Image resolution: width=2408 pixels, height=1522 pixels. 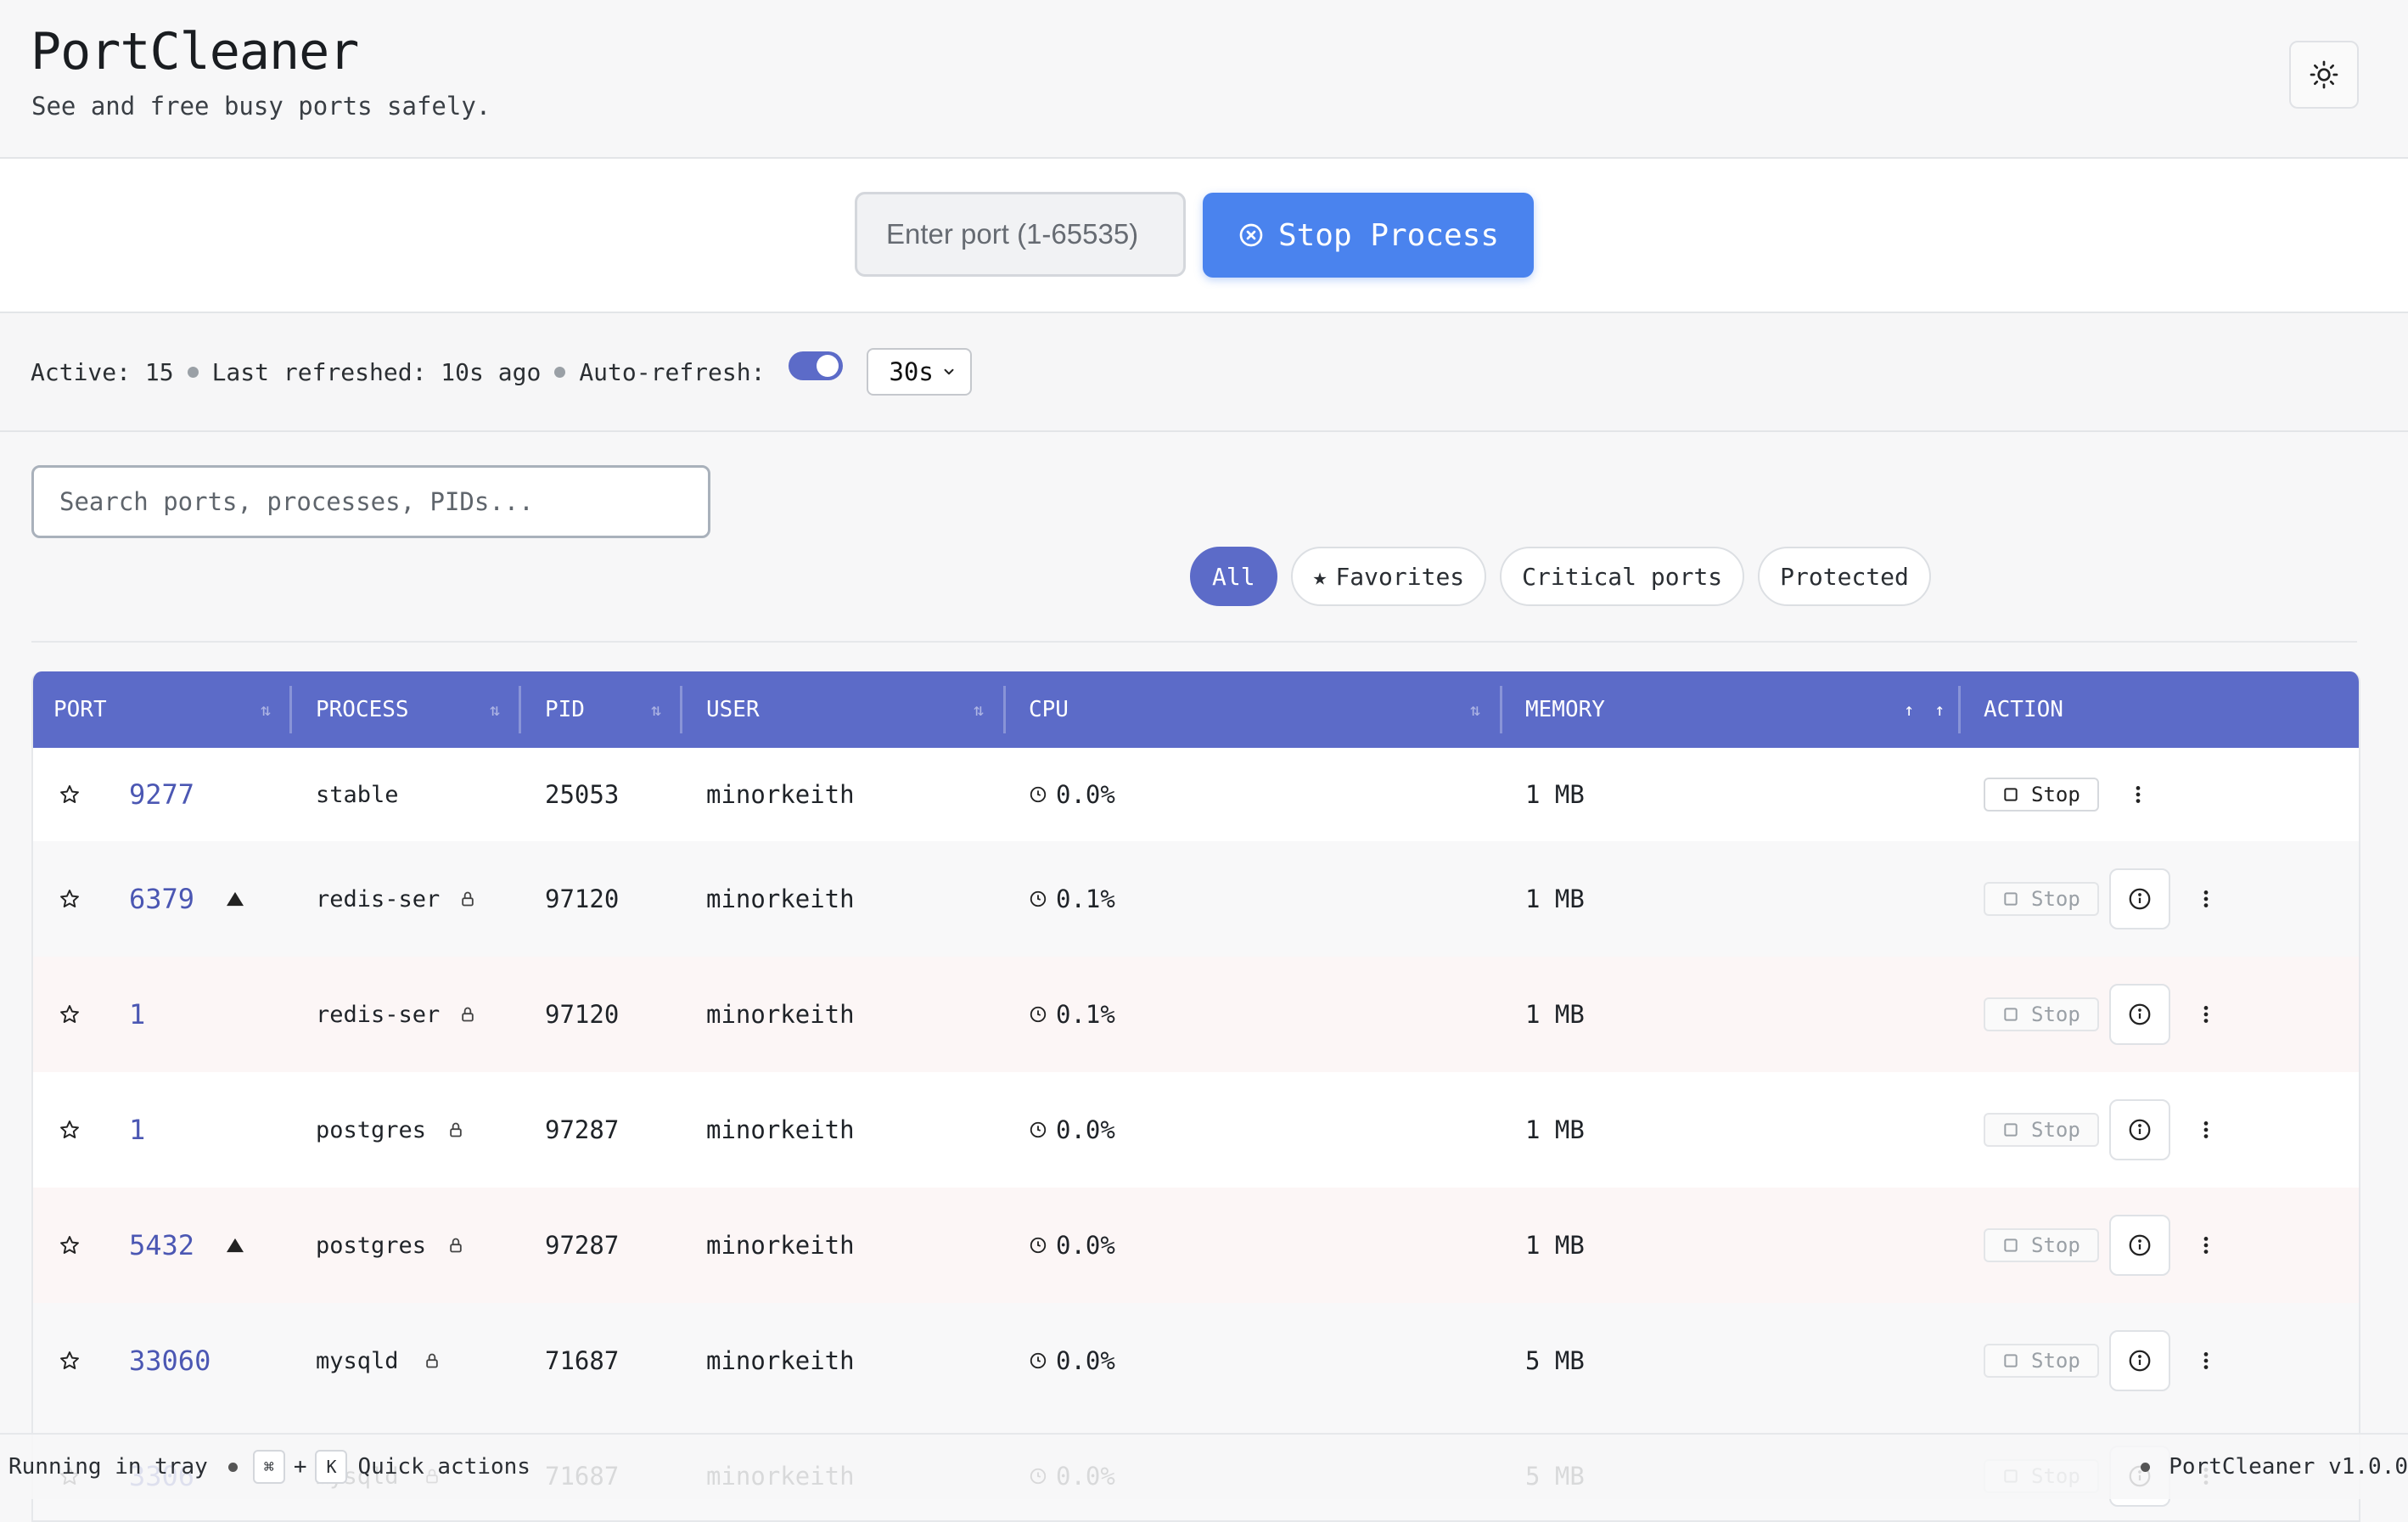 I want to click on refresh-interval-select: 30s, so click(x=920, y=372).